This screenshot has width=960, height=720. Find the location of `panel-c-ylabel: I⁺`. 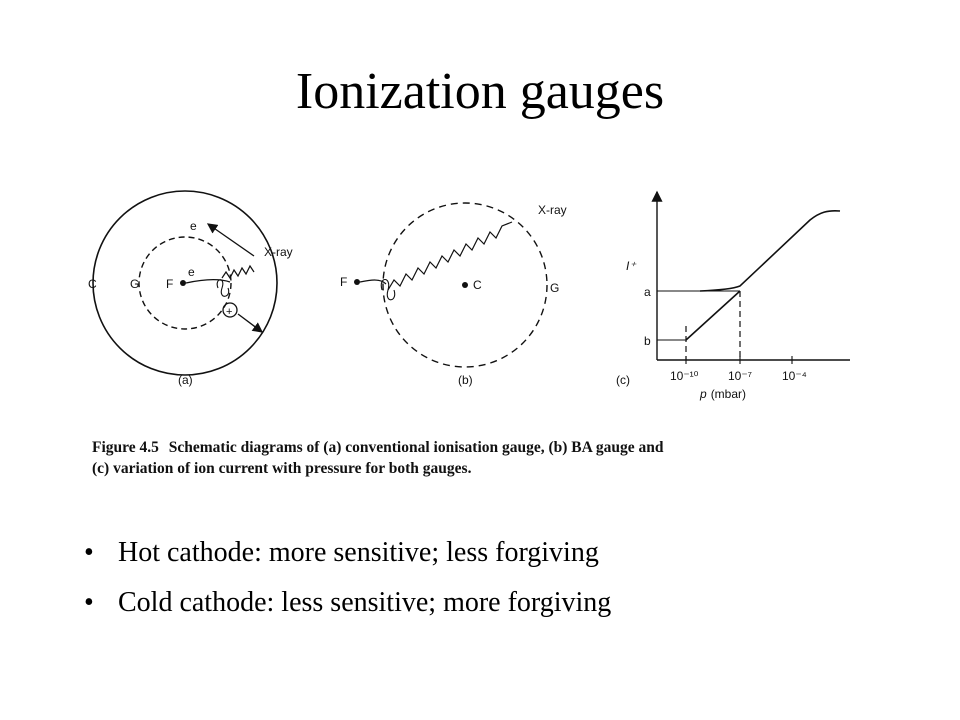

panel-c-ylabel: I⁺ is located at coordinates (631, 266).